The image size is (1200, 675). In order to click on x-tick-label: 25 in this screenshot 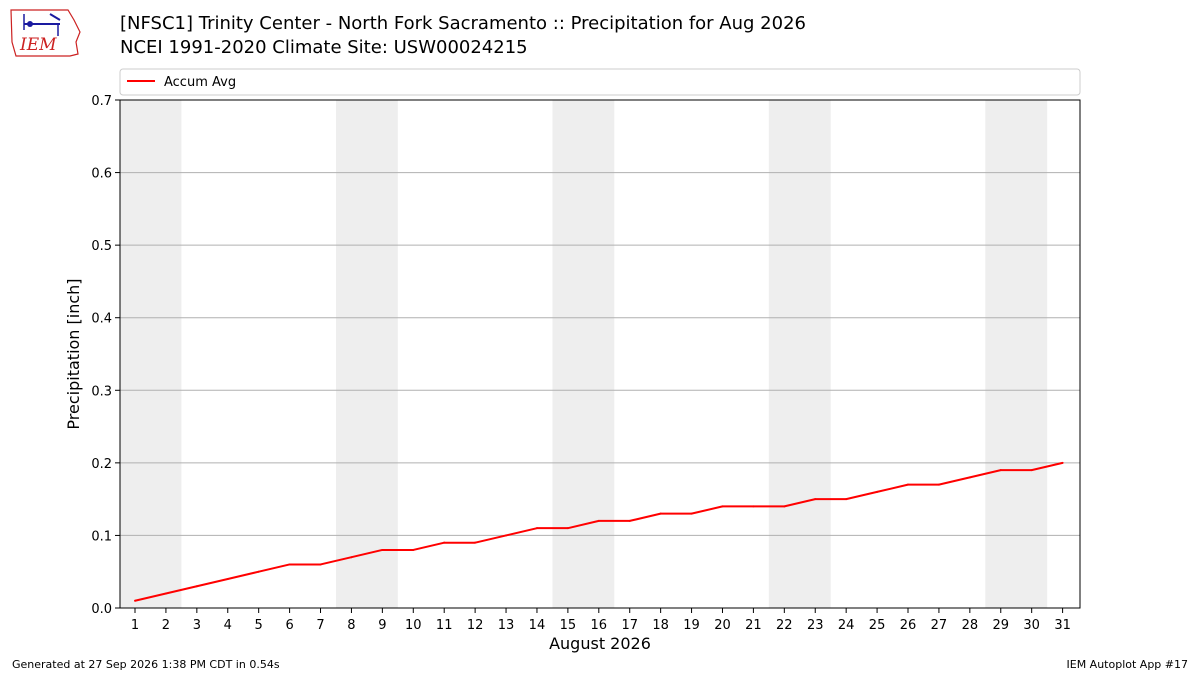, I will do `click(877, 625)`.